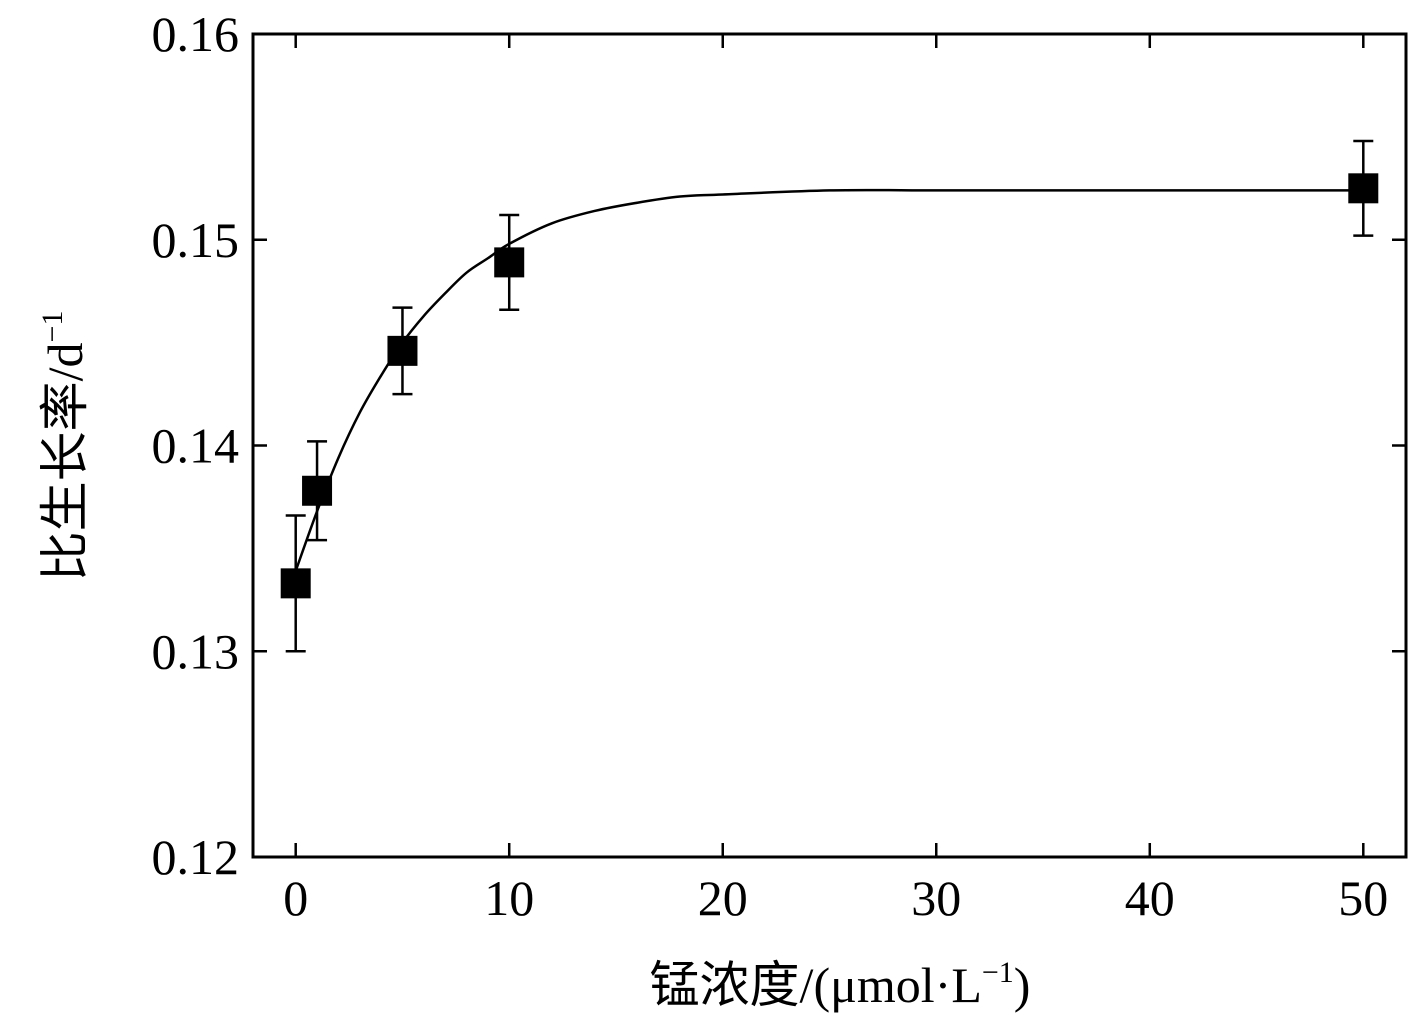 The image size is (1409, 1020). What do you see at coordinates (816, 985) in the screenshot?
I see `x-axis-title-main: 锰浓度/(μmol·L` at bounding box center [816, 985].